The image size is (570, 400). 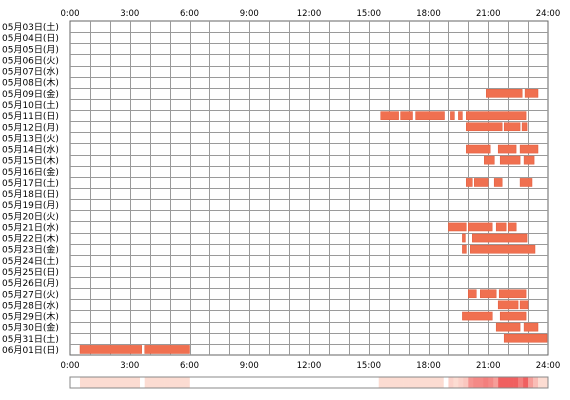 What do you see at coordinates (30, 105) in the screenshot?
I see `row-label: 05月10日(土)` at bounding box center [30, 105].